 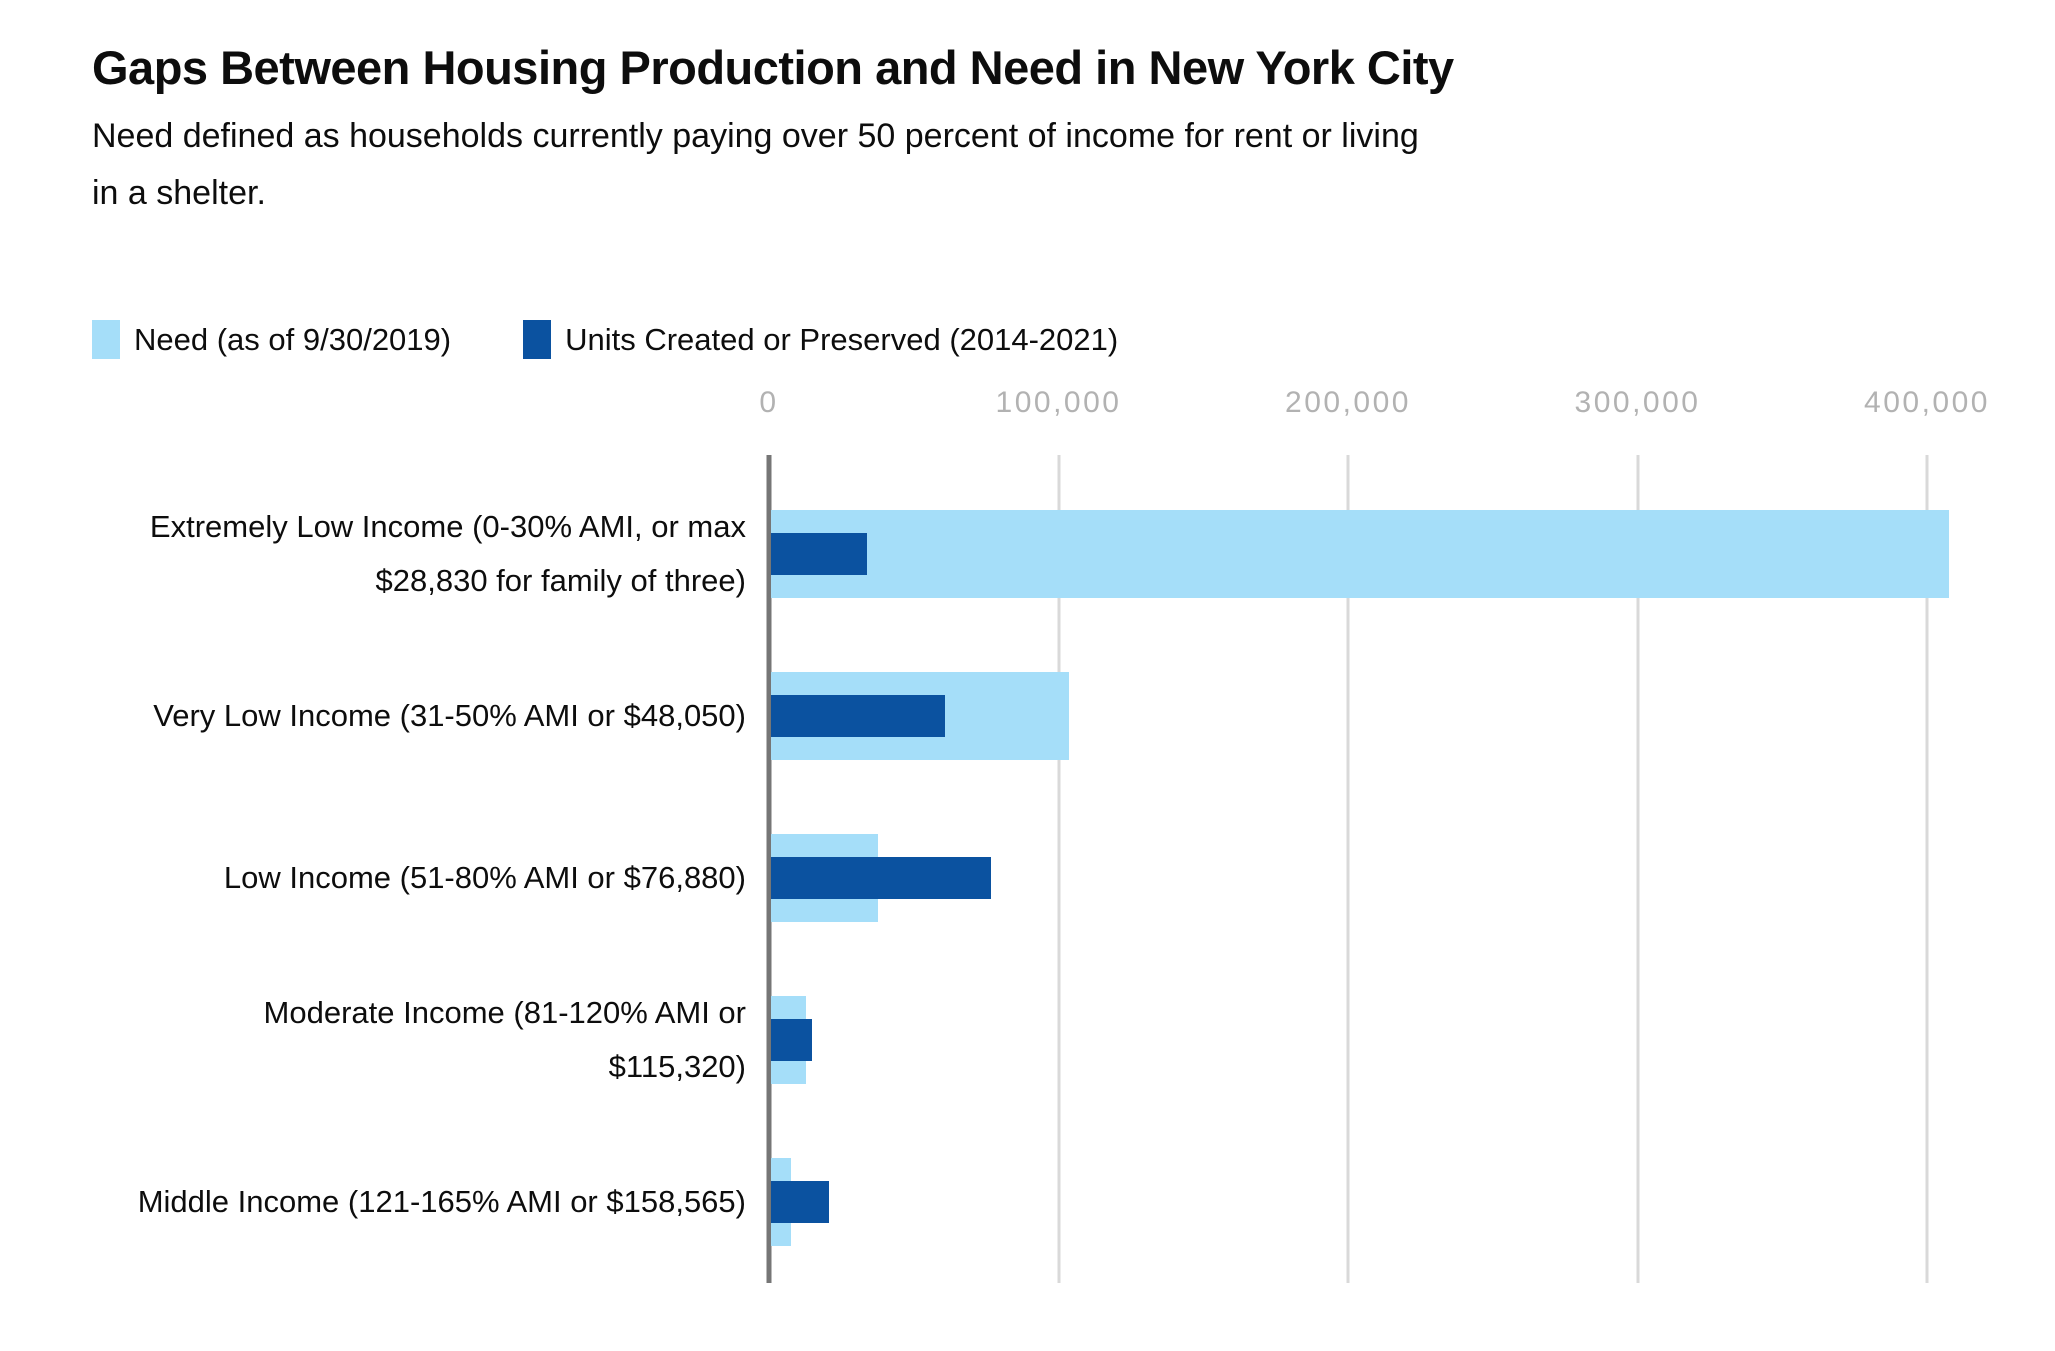 What do you see at coordinates (1058, 402) in the screenshot?
I see `x-tick-label-100000: 100,000` at bounding box center [1058, 402].